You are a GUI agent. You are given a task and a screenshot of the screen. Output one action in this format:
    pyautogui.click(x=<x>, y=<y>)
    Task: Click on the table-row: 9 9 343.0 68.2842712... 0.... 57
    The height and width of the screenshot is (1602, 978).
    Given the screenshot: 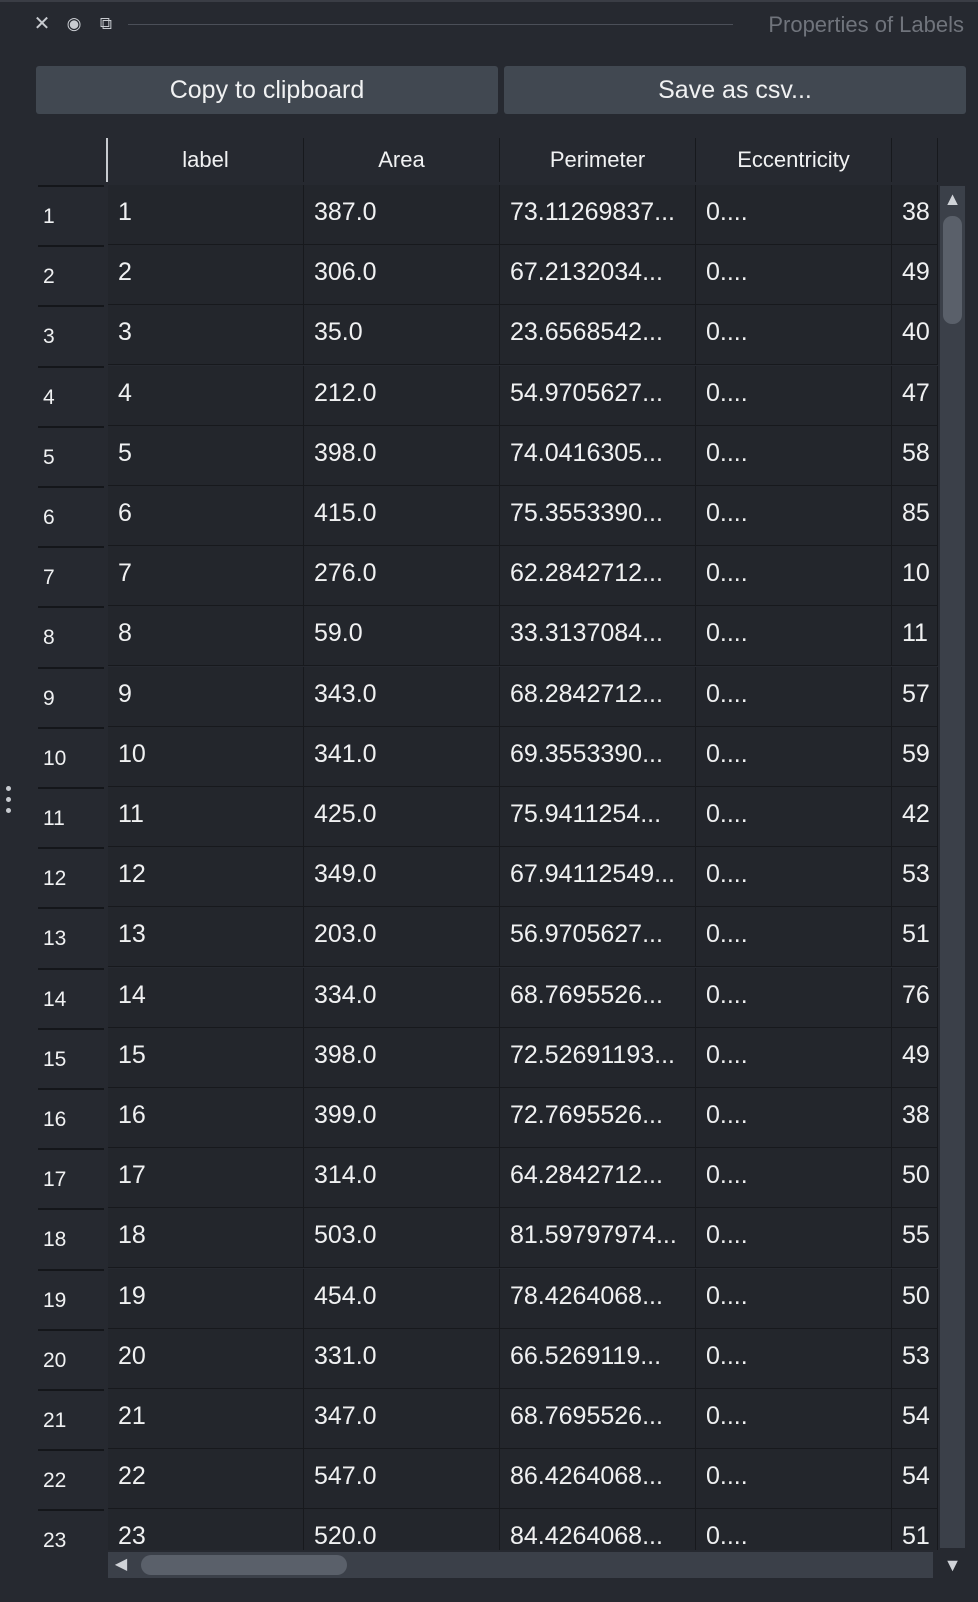 What is the action you would take?
    pyautogui.click(x=488, y=696)
    